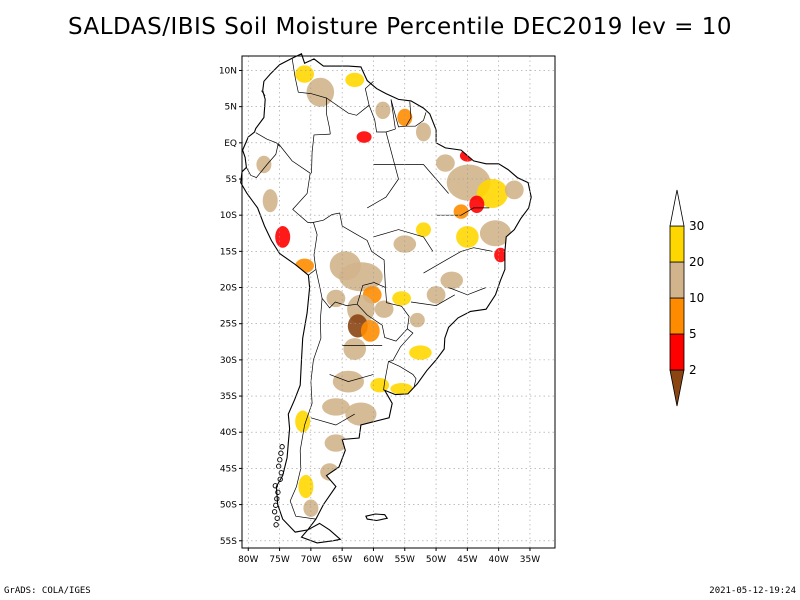 This screenshot has width=800, height=600. Describe the element at coordinates (228, 325) in the screenshot. I see `lat-tick-label: 25S` at that location.